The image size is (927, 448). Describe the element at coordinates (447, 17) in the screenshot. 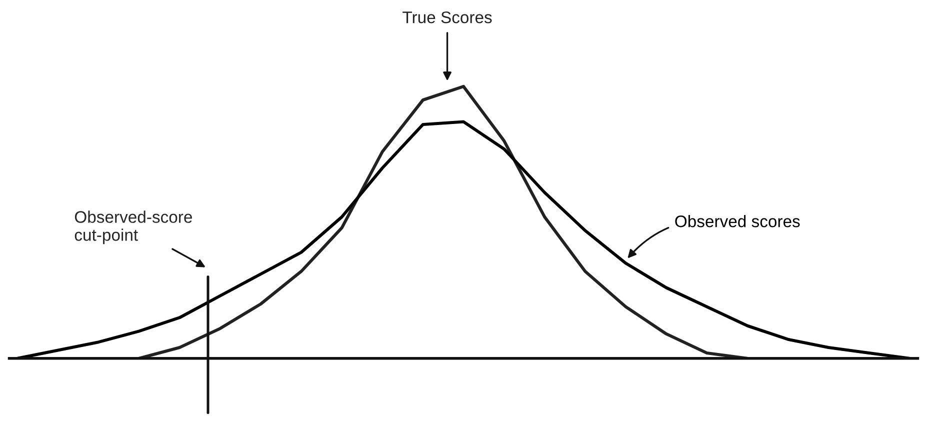

I see `text: True Scores` at that location.